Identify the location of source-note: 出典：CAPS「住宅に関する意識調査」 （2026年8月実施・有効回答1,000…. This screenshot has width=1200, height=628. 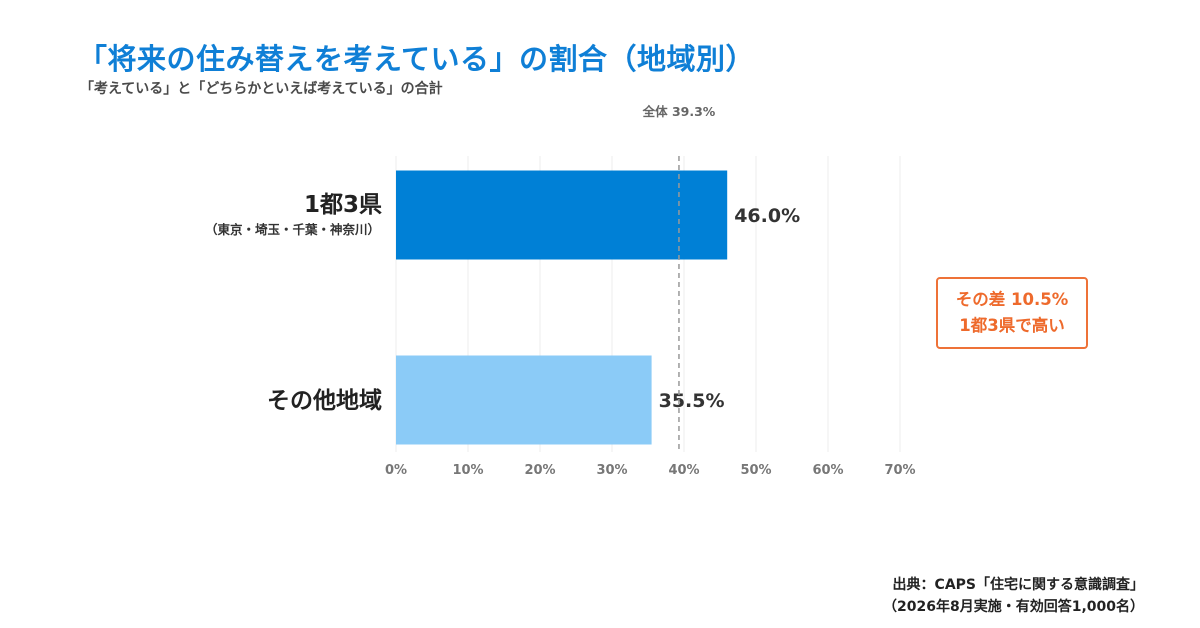
(1013, 596).